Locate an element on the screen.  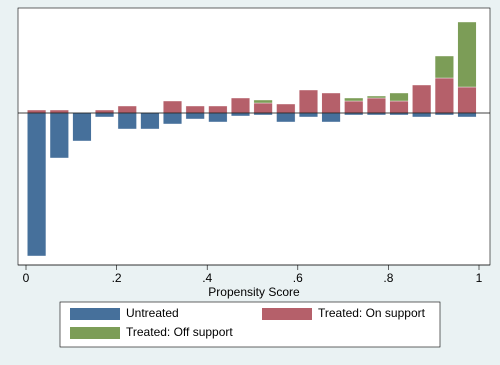
legend is located at coordinates (250, 324).